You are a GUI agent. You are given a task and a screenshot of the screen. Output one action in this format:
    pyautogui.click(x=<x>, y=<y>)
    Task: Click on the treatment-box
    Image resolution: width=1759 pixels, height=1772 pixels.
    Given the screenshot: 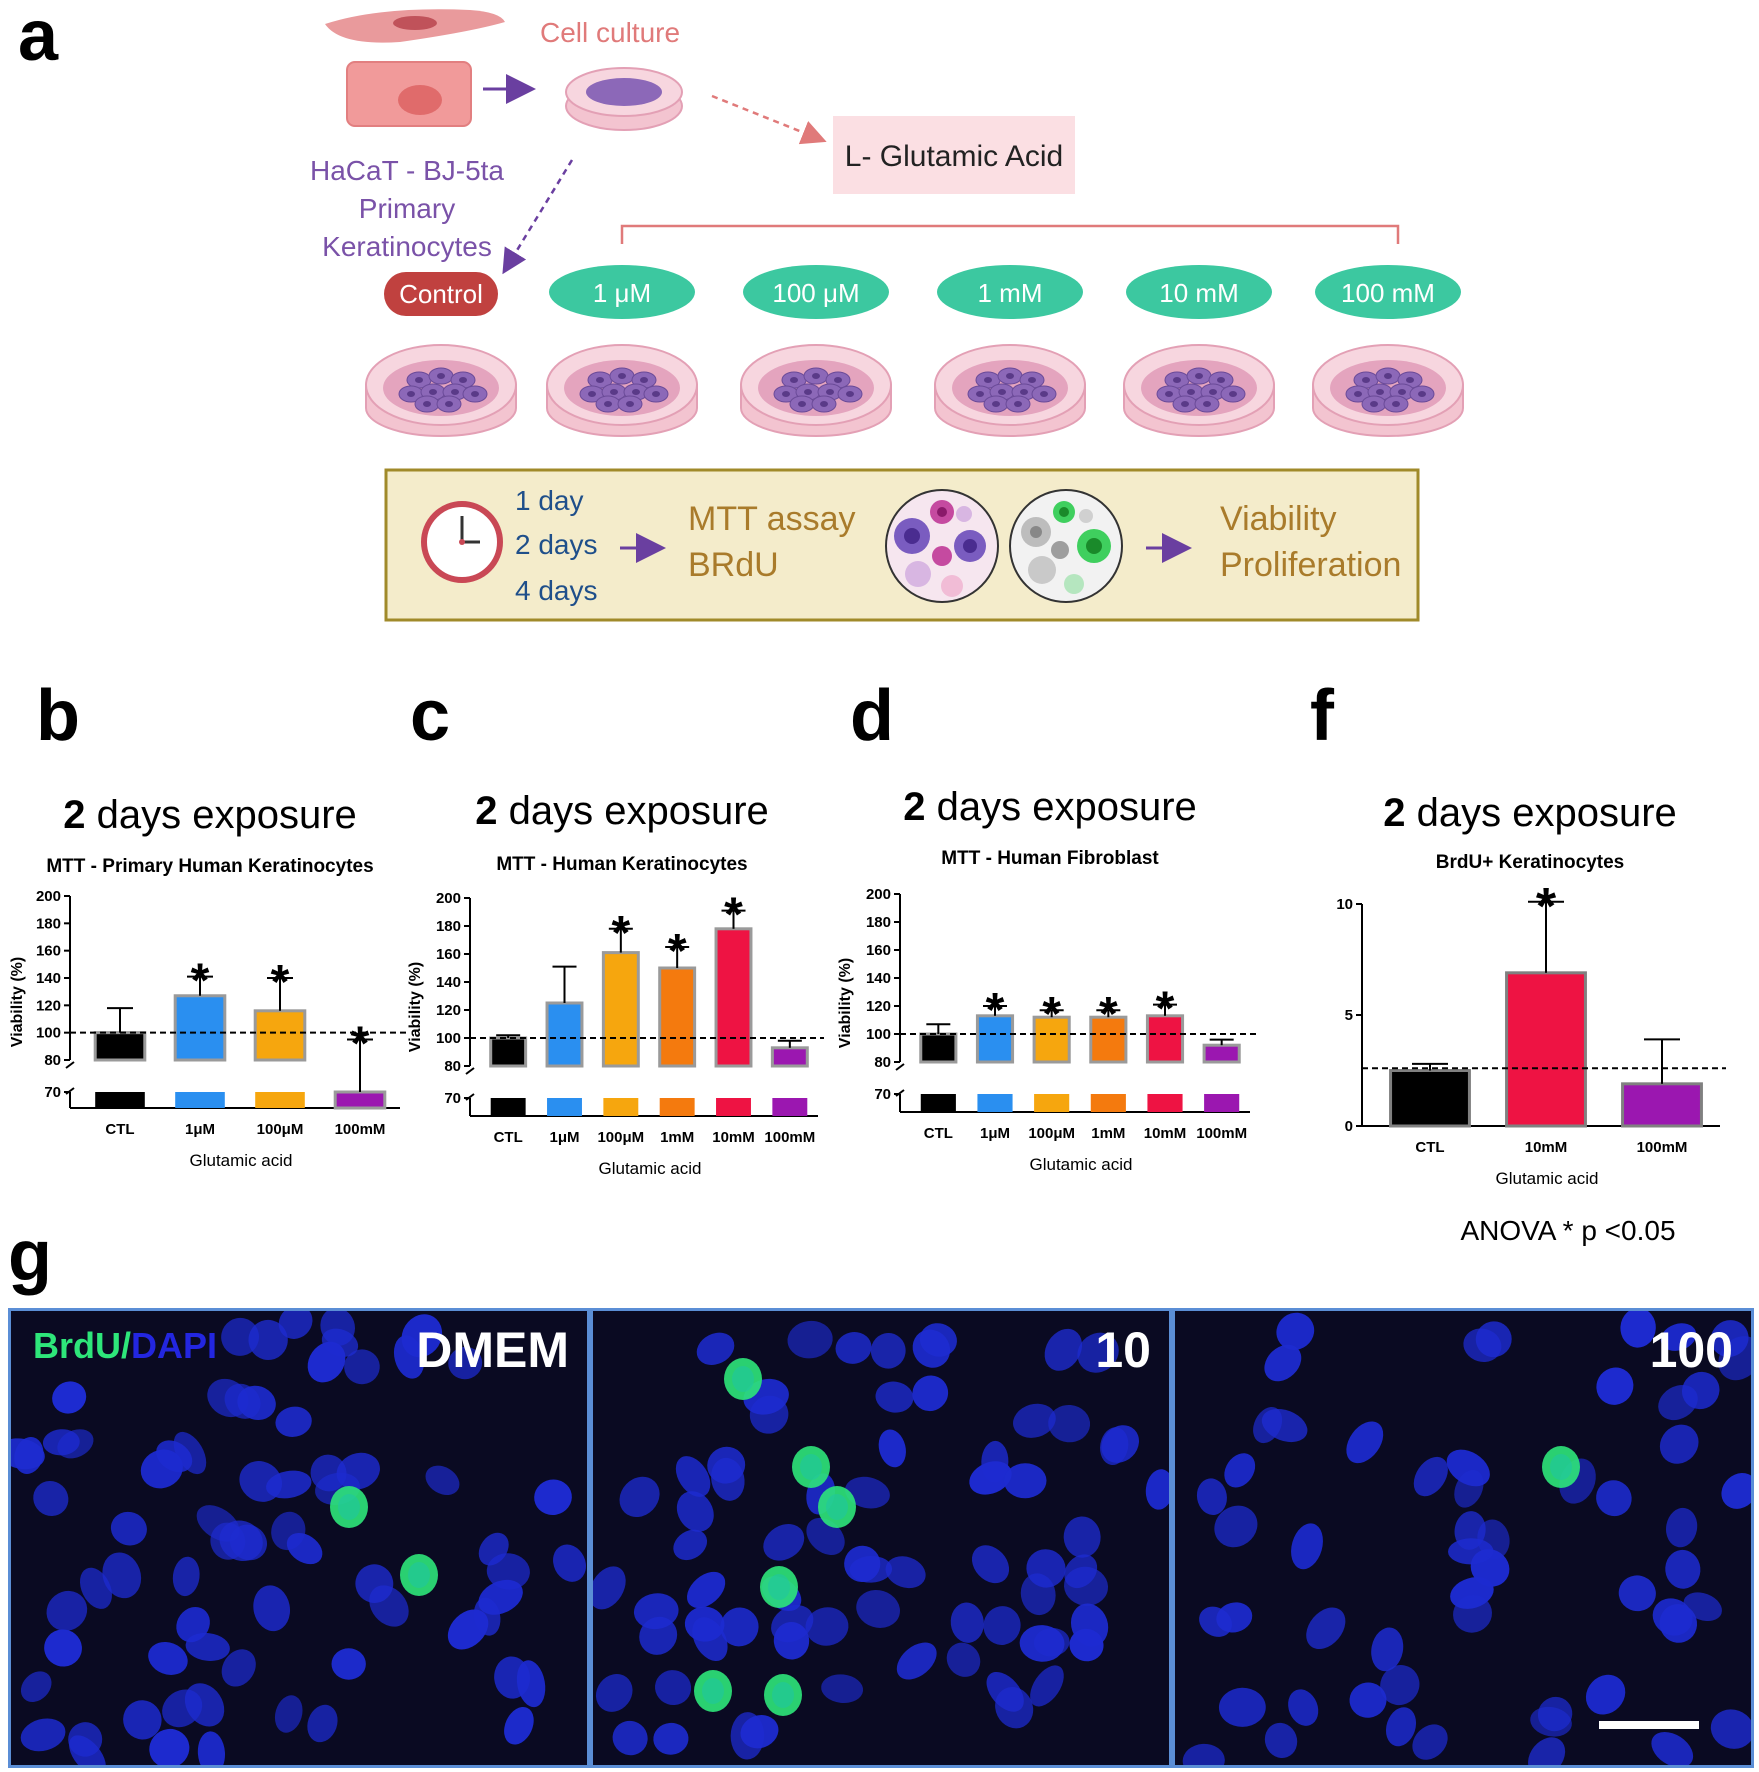 What is the action you would take?
    pyautogui.click(x=954, y=155)
    